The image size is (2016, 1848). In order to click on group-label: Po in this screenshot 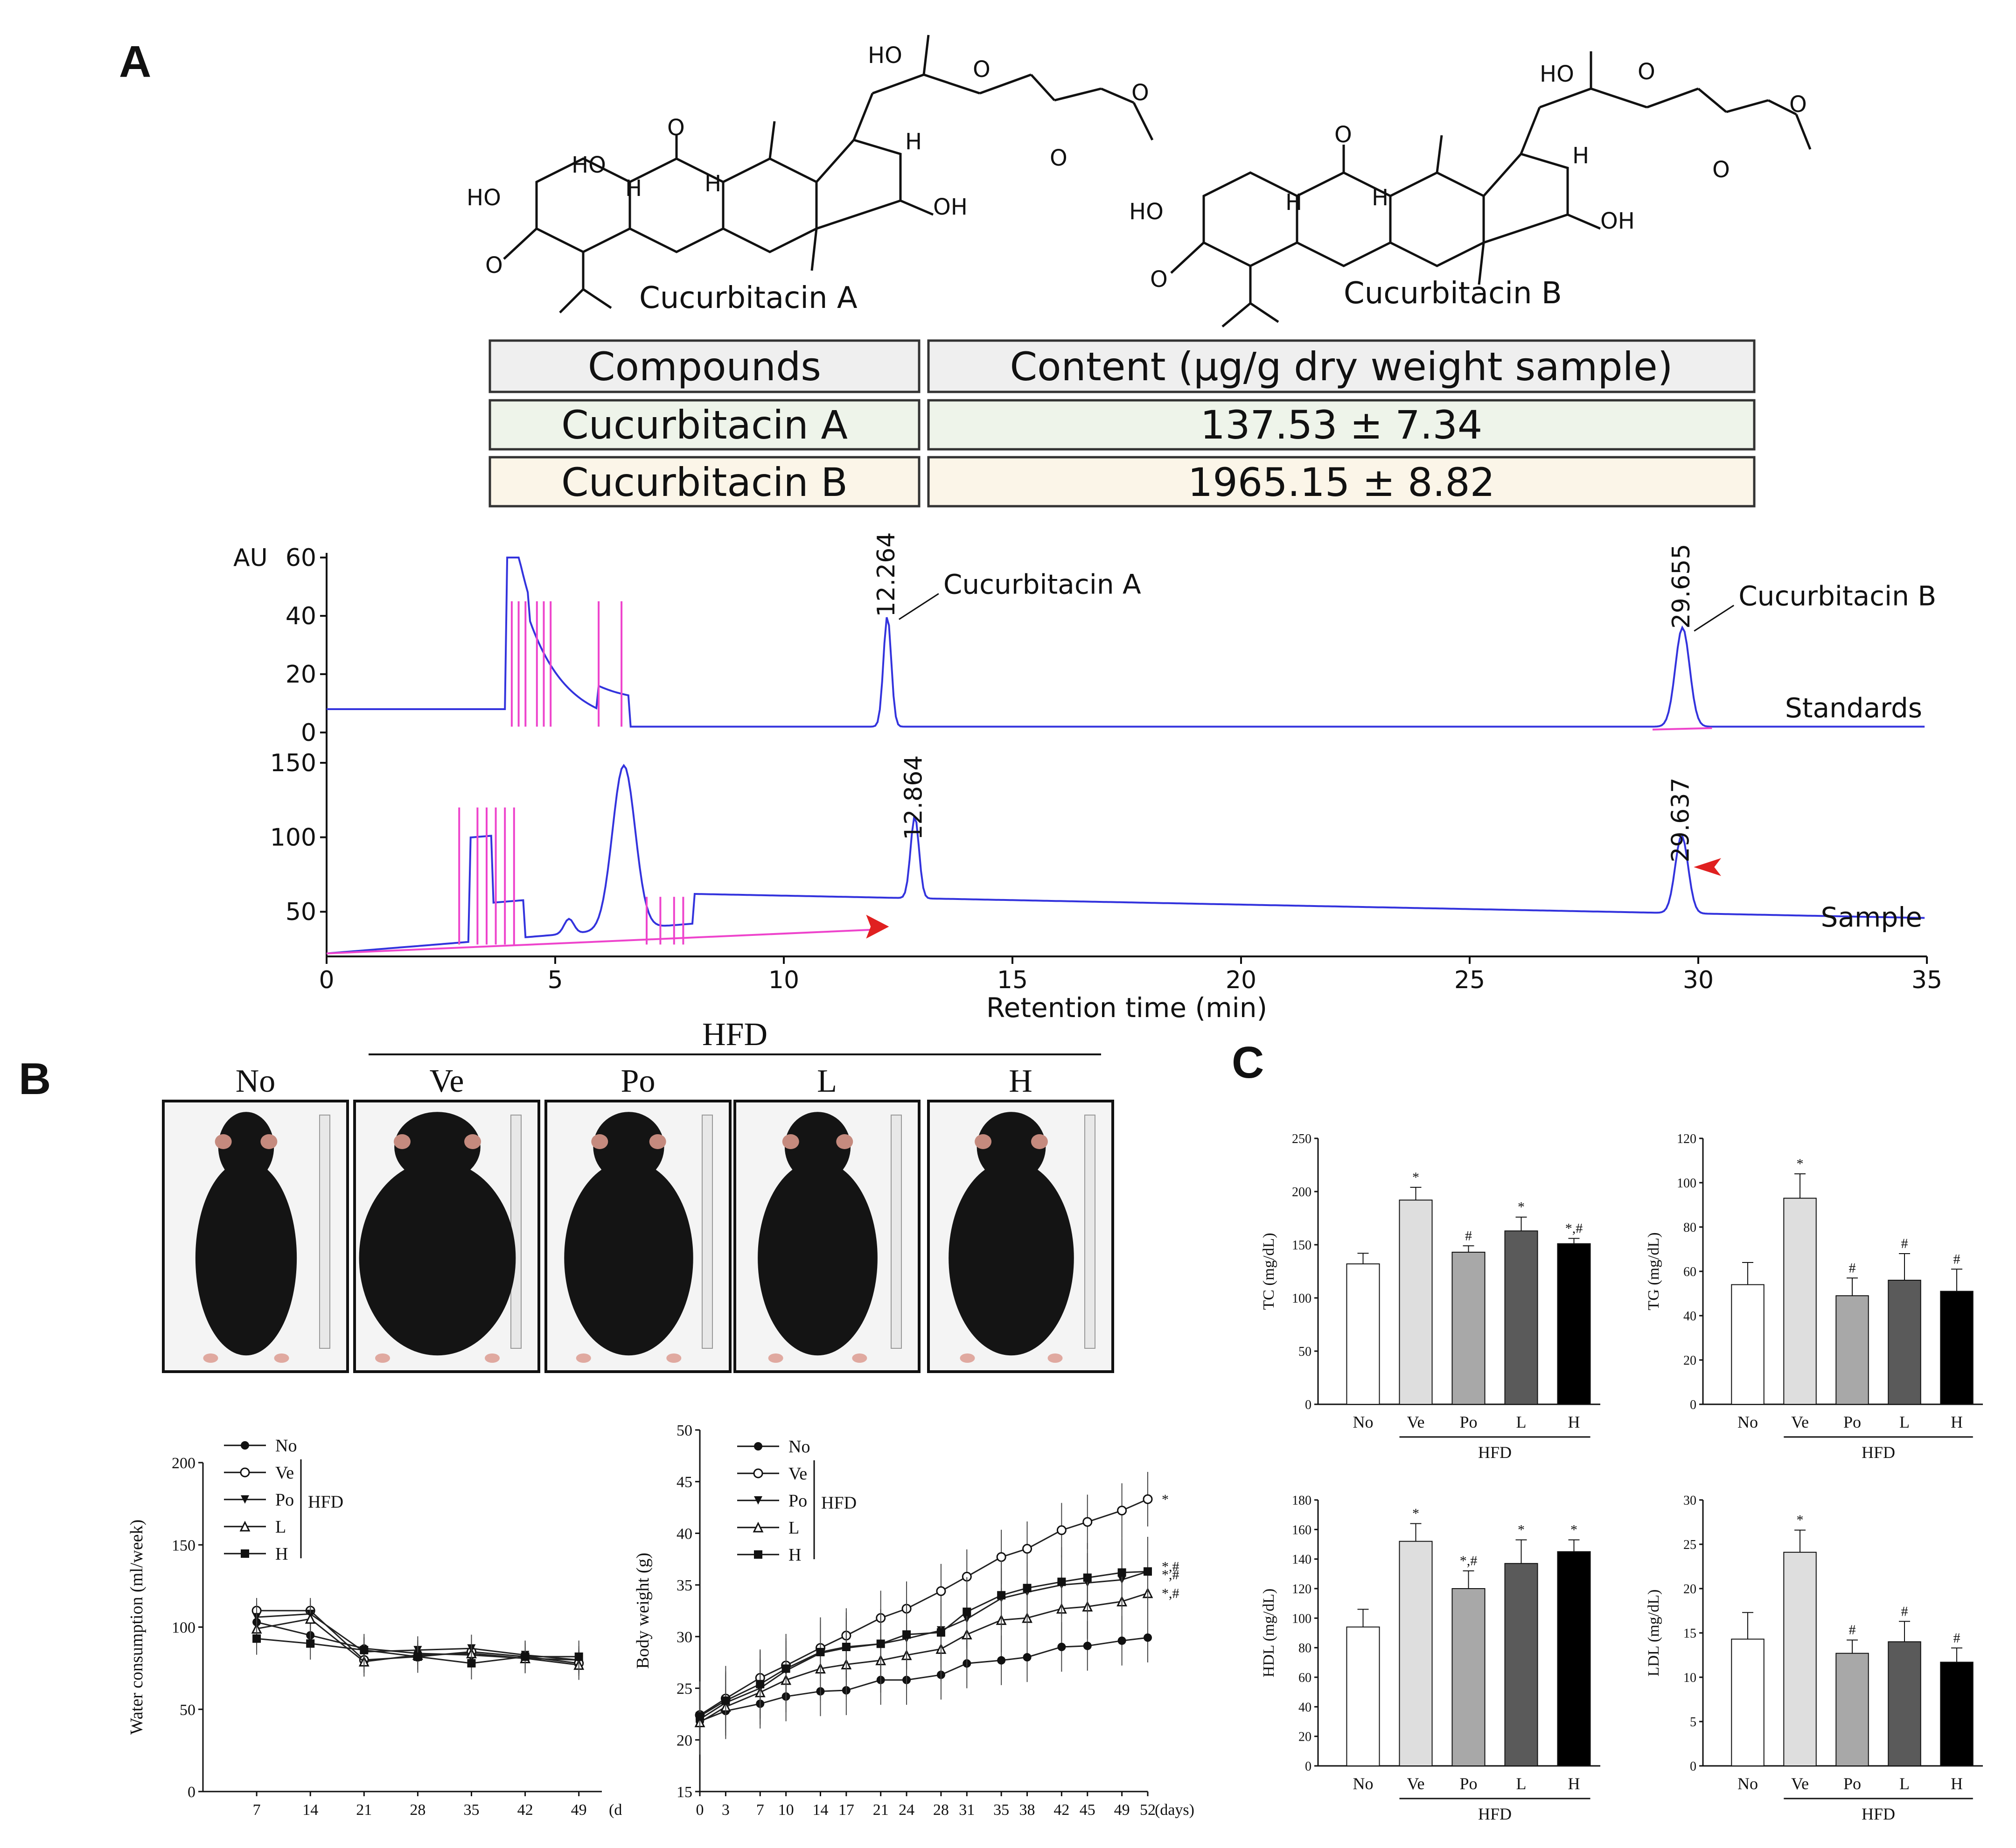, I will do `click(638, 1081)`.